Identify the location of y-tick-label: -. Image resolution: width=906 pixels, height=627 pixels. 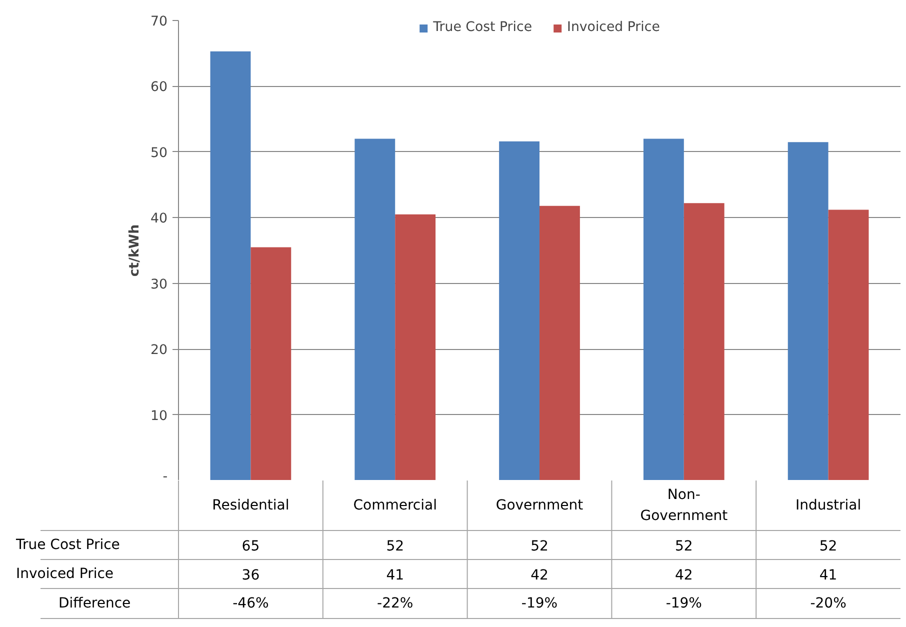
(165, 477).